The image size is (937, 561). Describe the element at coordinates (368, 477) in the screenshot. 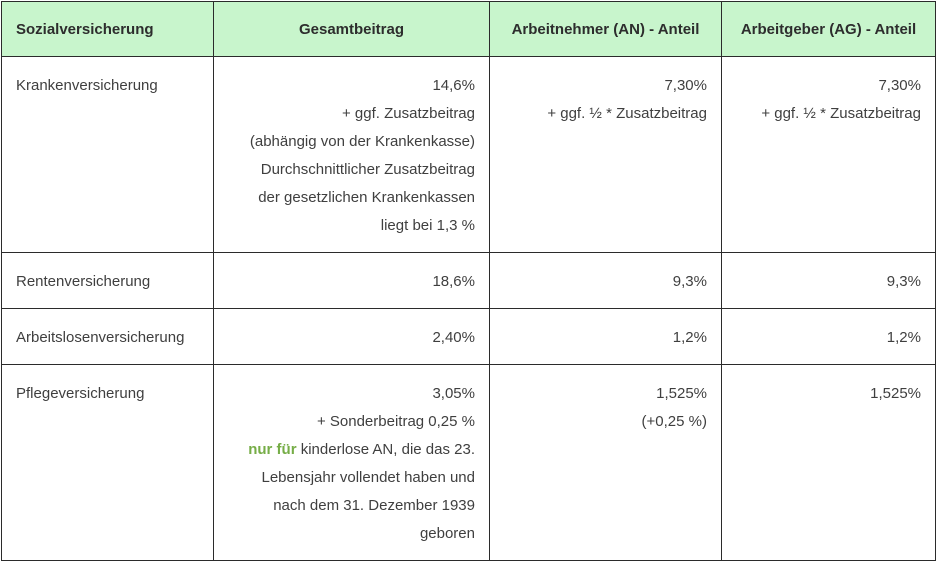

I see `value-line: Lebensjahr vollendet haben und` at that location.